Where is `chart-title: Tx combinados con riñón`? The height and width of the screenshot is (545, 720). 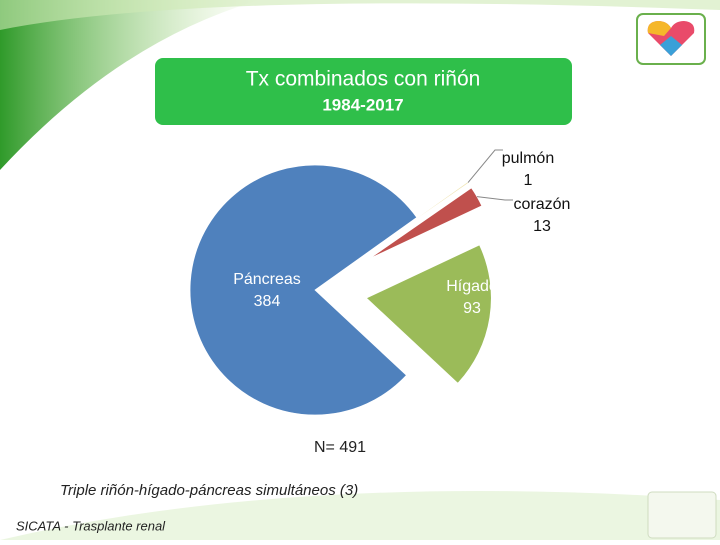
chart-title: Tx combinados con riñón is located at coordinates (363, 79).